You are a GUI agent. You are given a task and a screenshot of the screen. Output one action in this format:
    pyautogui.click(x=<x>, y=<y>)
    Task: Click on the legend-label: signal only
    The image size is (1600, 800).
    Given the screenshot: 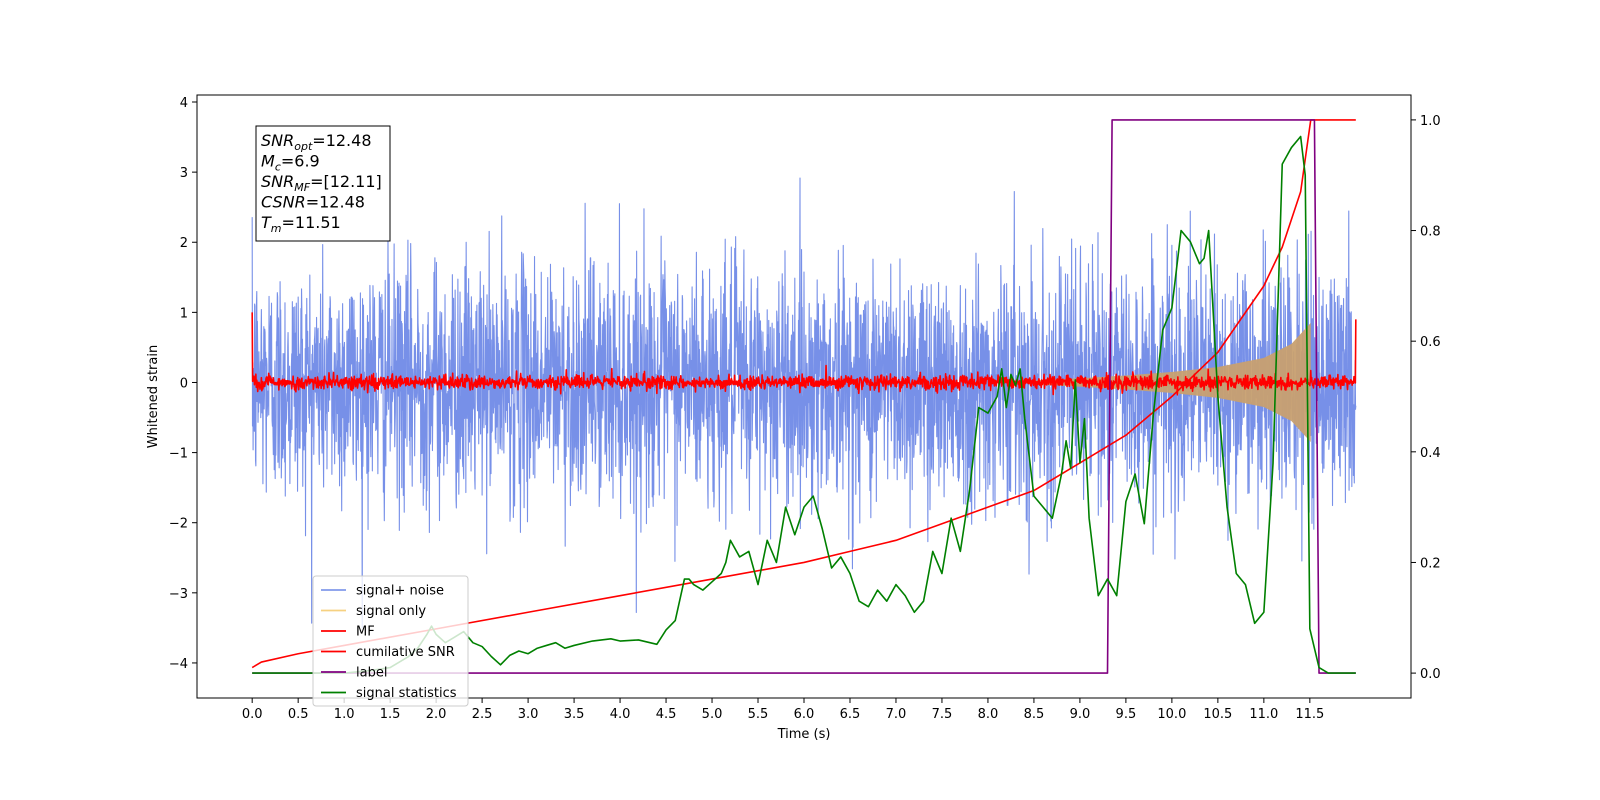 What is the action you would take?
    pyautogui.click(x=391, y=611)
    